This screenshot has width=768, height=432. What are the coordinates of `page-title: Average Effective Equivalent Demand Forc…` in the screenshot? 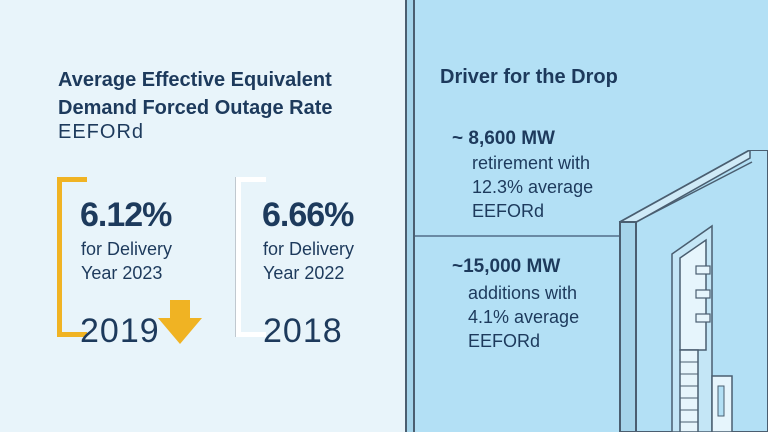 It's located at (195, 94).